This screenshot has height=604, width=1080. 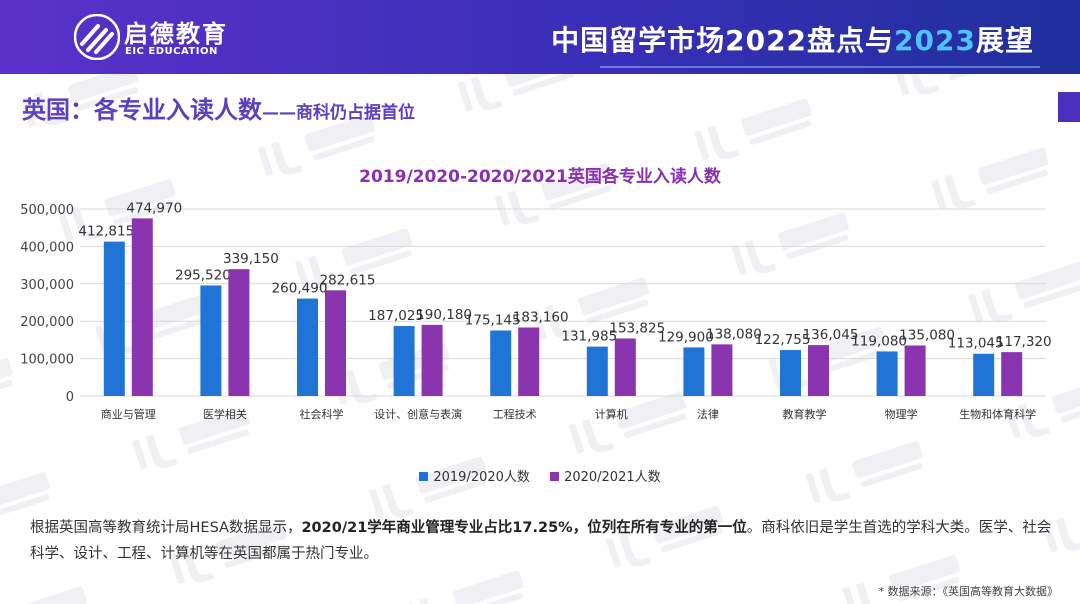 I want to click on header-divider, so click(x=820, y=67).